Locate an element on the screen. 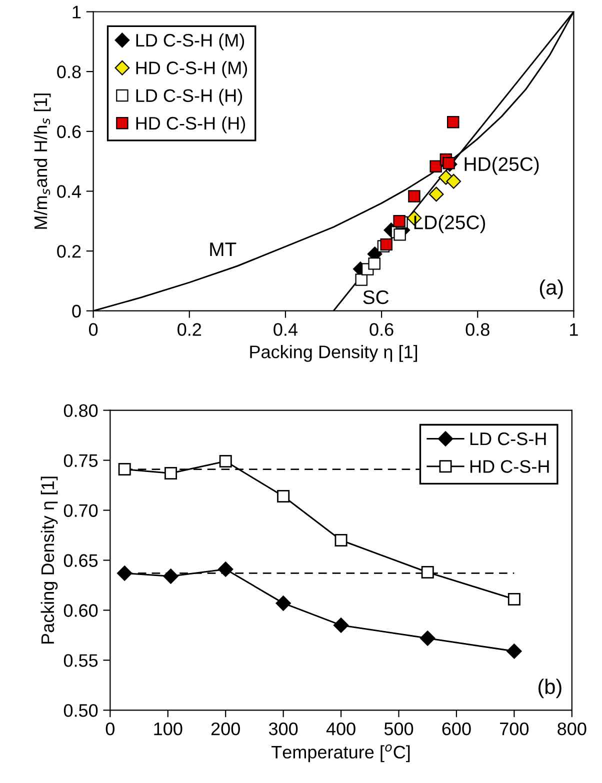  annotation: (a) is located at coordinates (551, 289).